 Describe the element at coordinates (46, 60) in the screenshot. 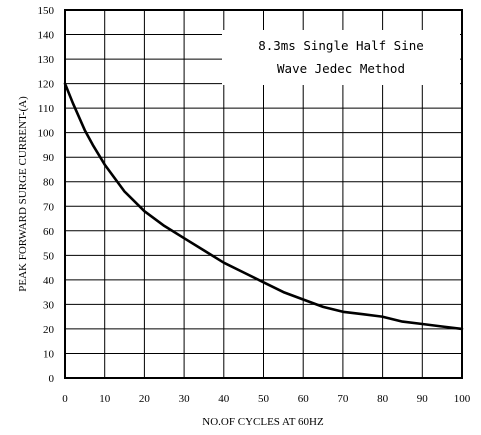

I see `y-tick-label: 130` at that location.